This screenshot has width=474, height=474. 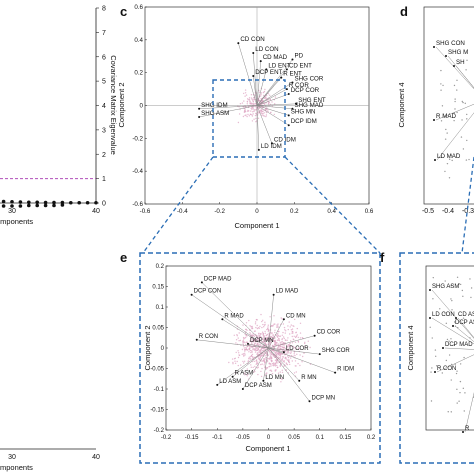 What do you see at coordinates (331, 211) in the screenshot?
I see `xtick-label: 0.4` at bounding box center [331, 211].